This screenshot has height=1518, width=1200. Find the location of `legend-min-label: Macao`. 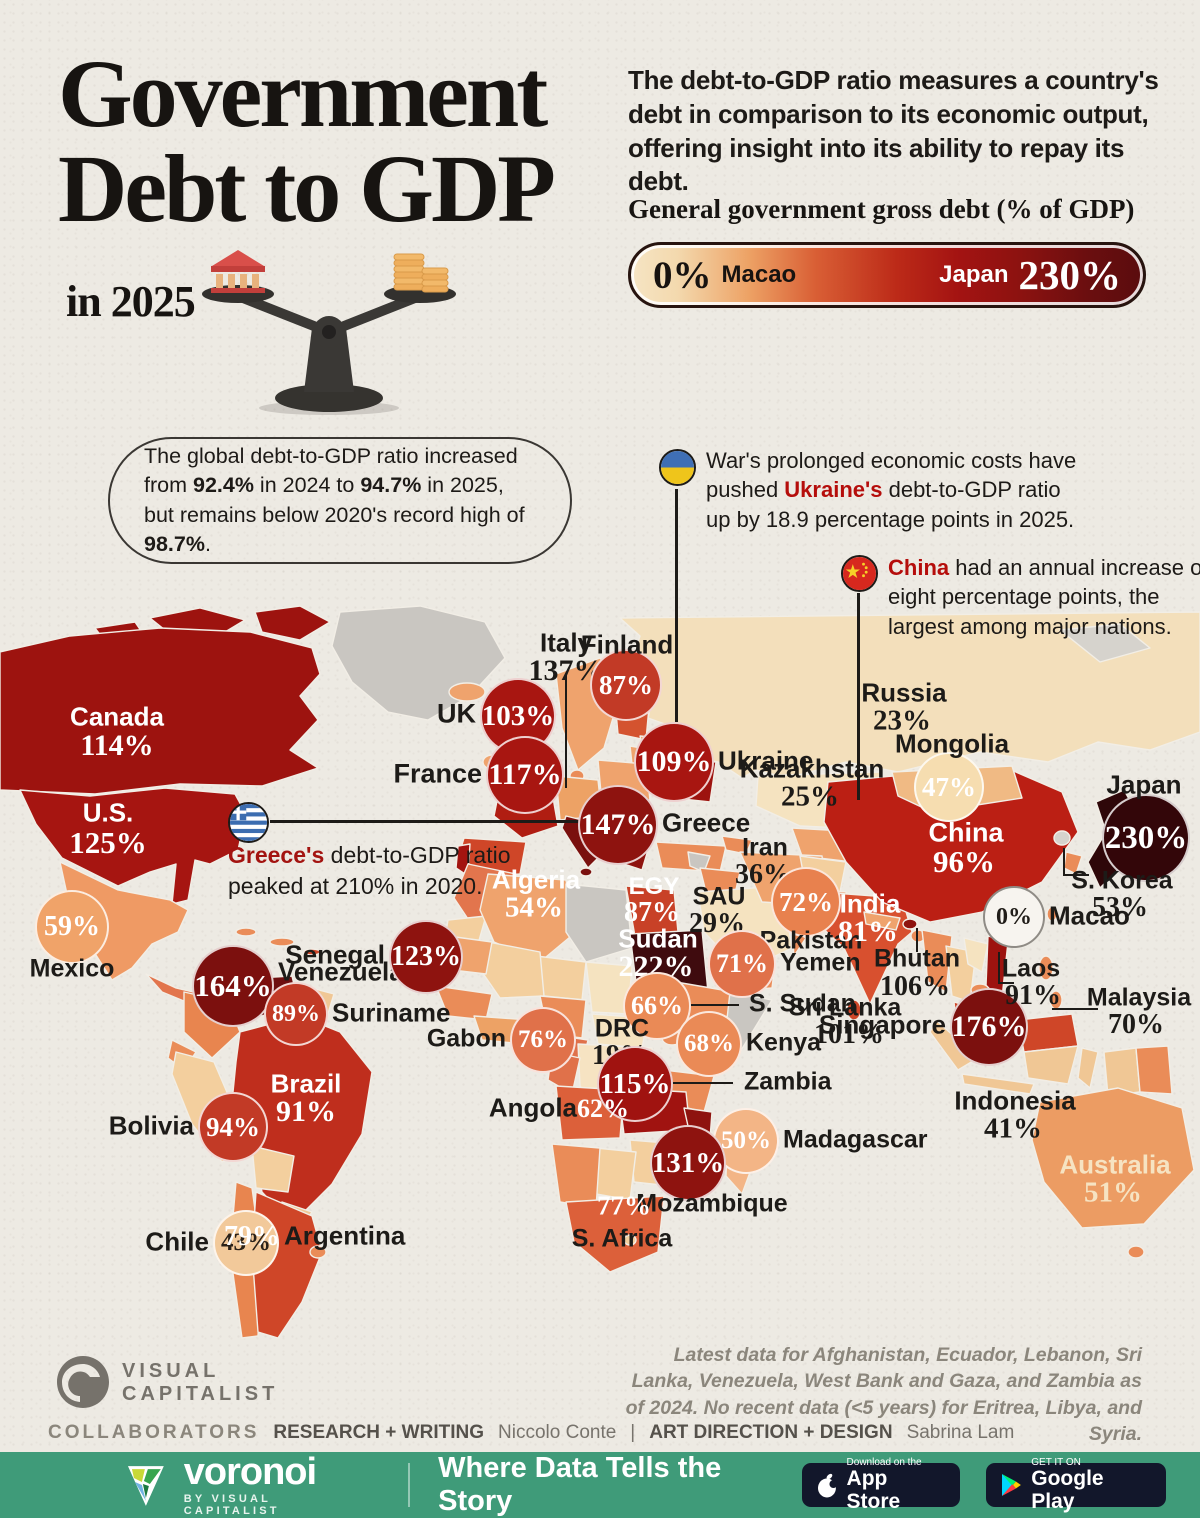

legend-min-label: Macao is located at coordinates (759, 274).